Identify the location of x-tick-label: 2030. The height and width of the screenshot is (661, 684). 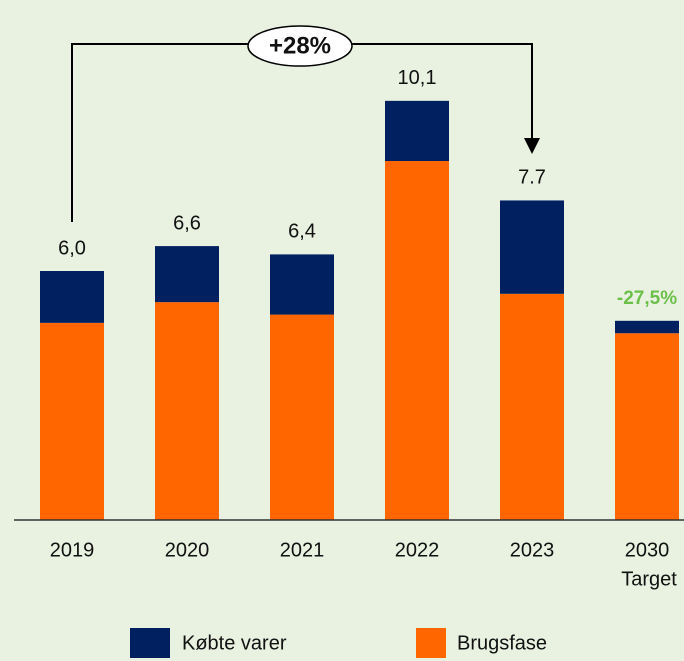
(647, 550).